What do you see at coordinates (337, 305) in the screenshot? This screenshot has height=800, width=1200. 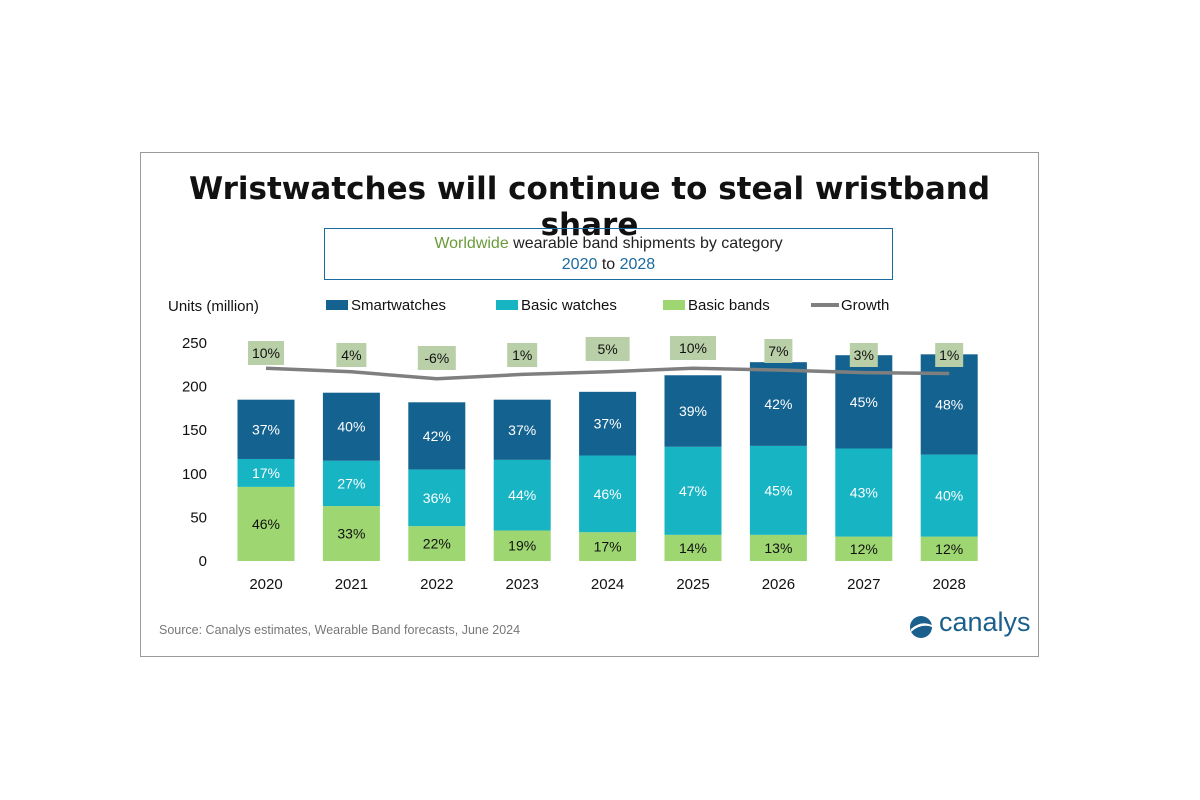 I see `legend-swatch-smartwatches` at bounding box center [337, 305].